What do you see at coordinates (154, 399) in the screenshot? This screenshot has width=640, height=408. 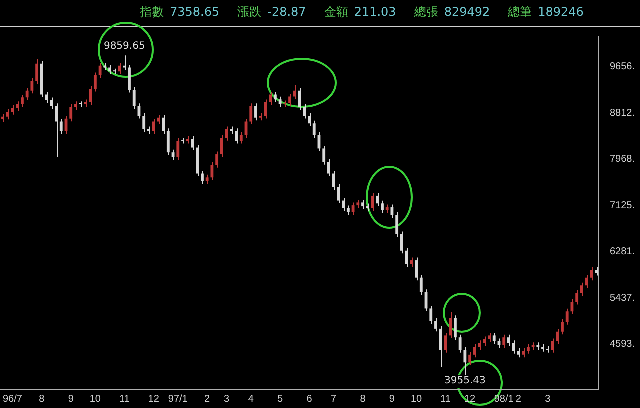 I see `x-tick-label: 12` at bounding box center [154, 399].